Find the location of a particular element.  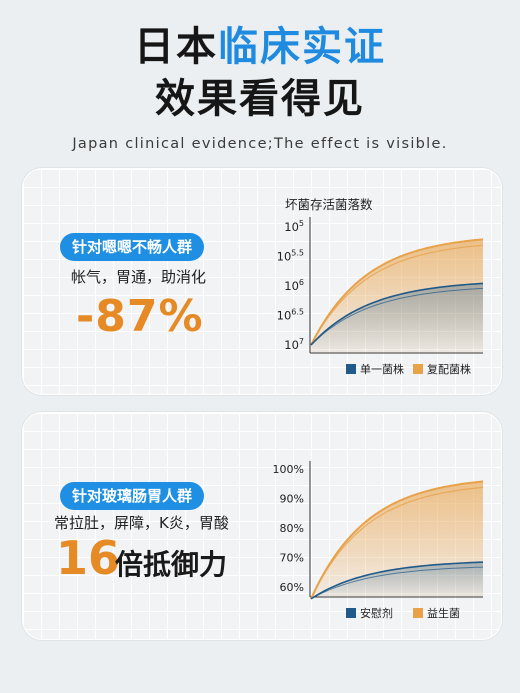

series-line-安慰剂 is located at coordinates (396, 580).